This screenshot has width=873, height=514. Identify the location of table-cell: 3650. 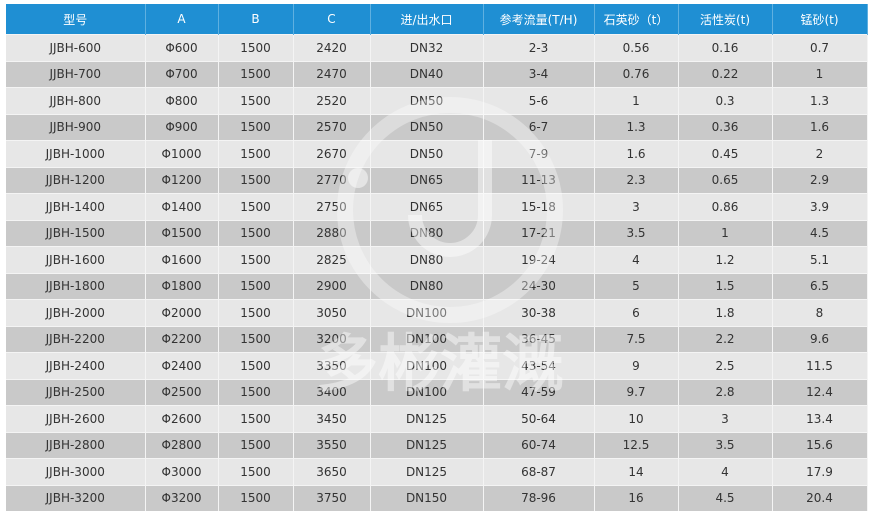
(332, 471).